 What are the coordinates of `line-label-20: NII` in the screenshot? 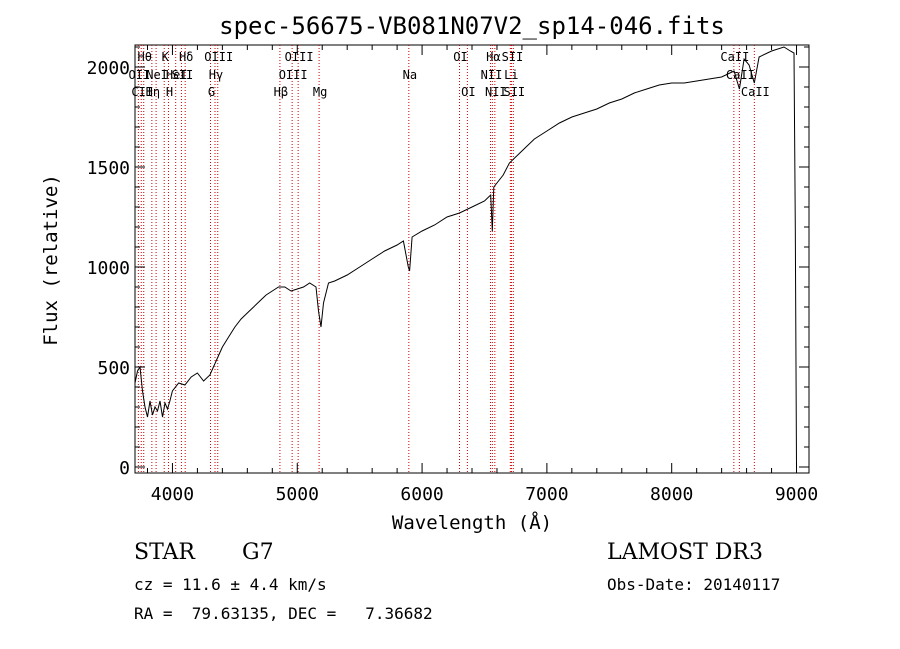 It's located at (492, 75).